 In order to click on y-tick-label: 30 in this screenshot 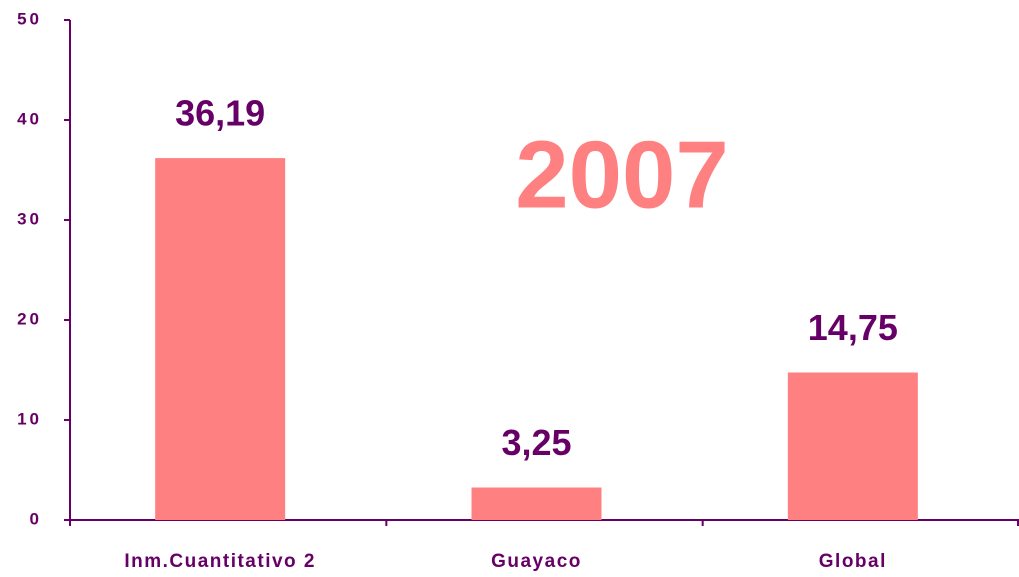, I will do `click(29, 218)`.